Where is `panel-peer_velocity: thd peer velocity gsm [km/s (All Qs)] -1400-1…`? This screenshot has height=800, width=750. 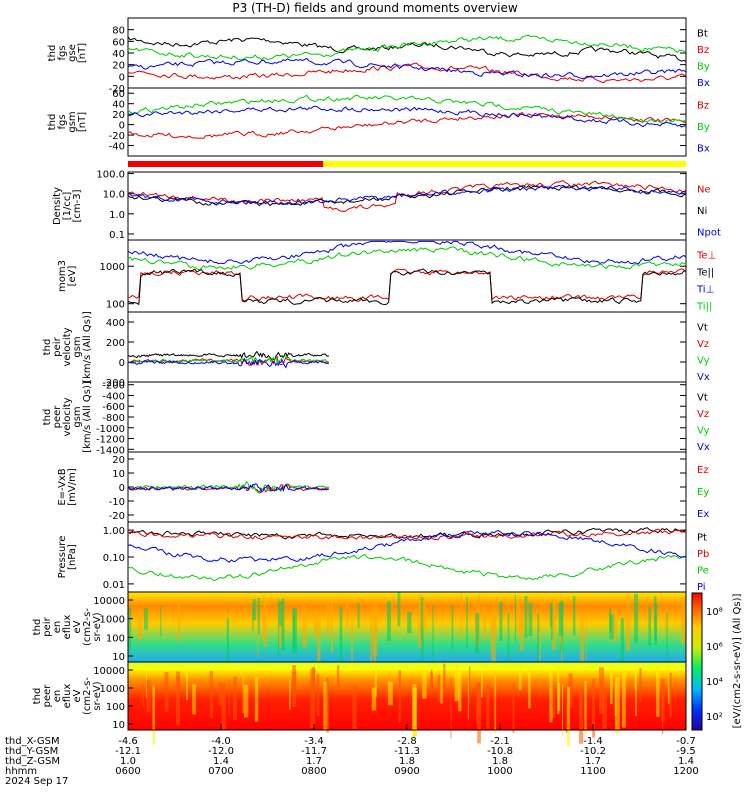
panel-peer_velocity: thd peer velocity gsm [km/s (All Qs)] -1400-1… is located at coordinates (376, 419).